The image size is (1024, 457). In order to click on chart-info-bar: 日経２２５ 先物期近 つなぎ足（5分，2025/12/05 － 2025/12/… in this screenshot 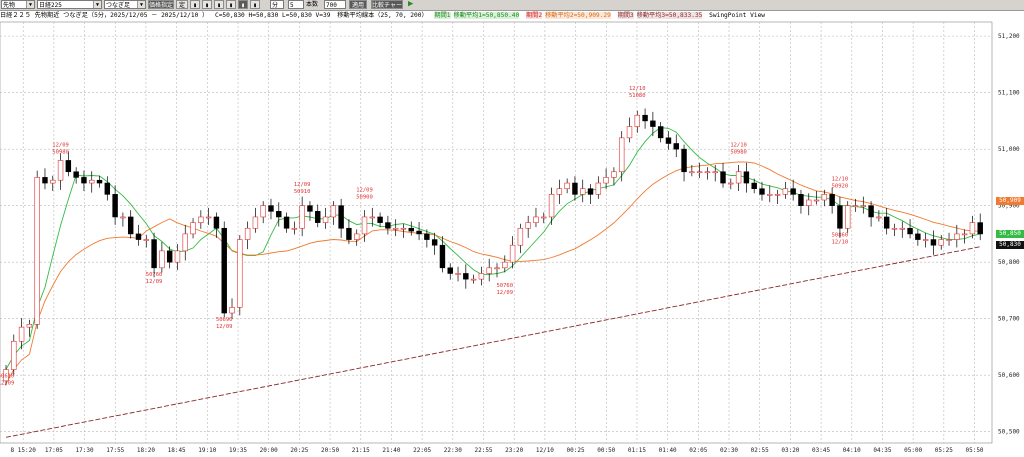, I will do `click(500, 16)`.